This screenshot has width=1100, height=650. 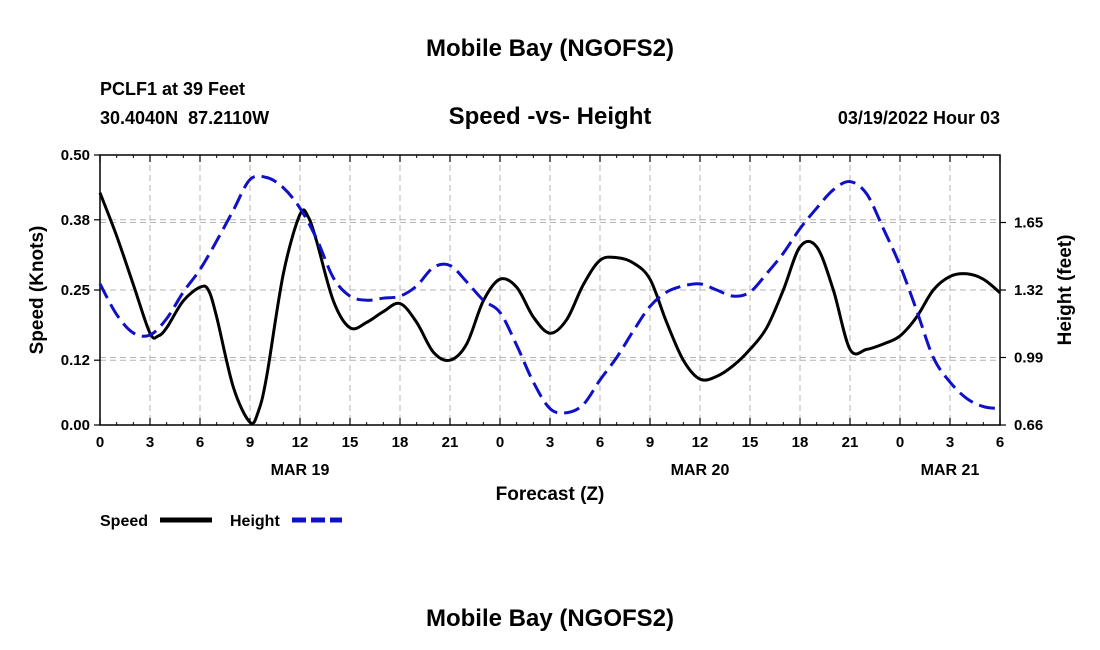 I want to click on y-right-tick-label: 0.99, so click(x=1028, y=358).